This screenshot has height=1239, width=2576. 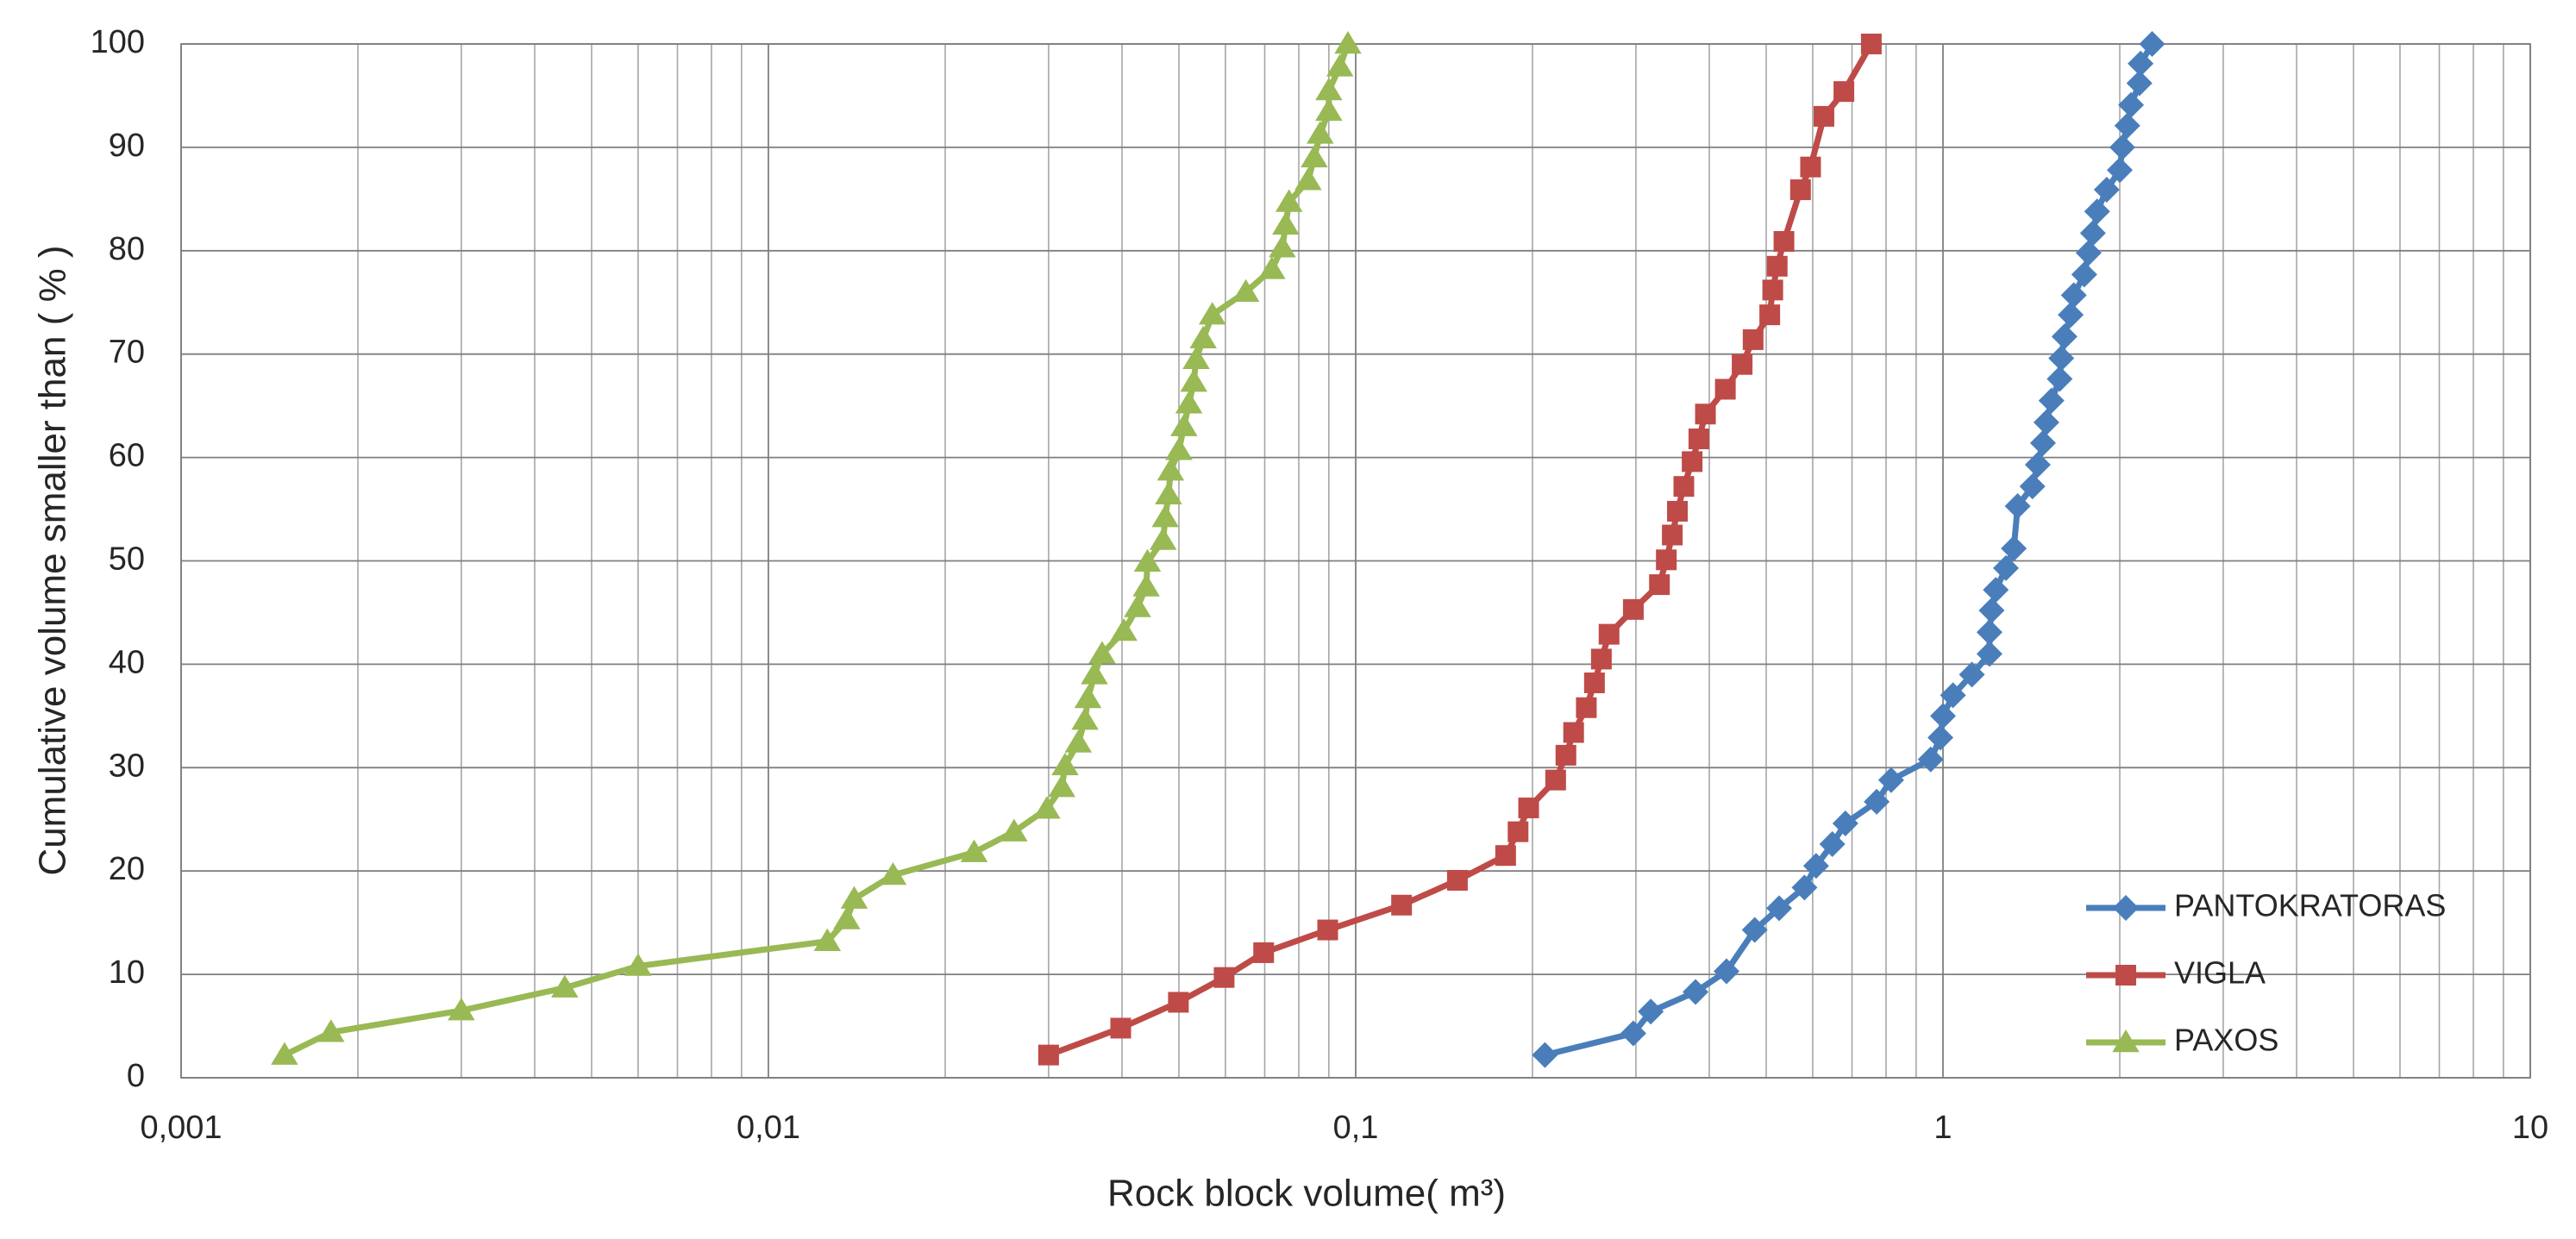 I want to click on y-tick-label: 60, so click(x=127, y=456).